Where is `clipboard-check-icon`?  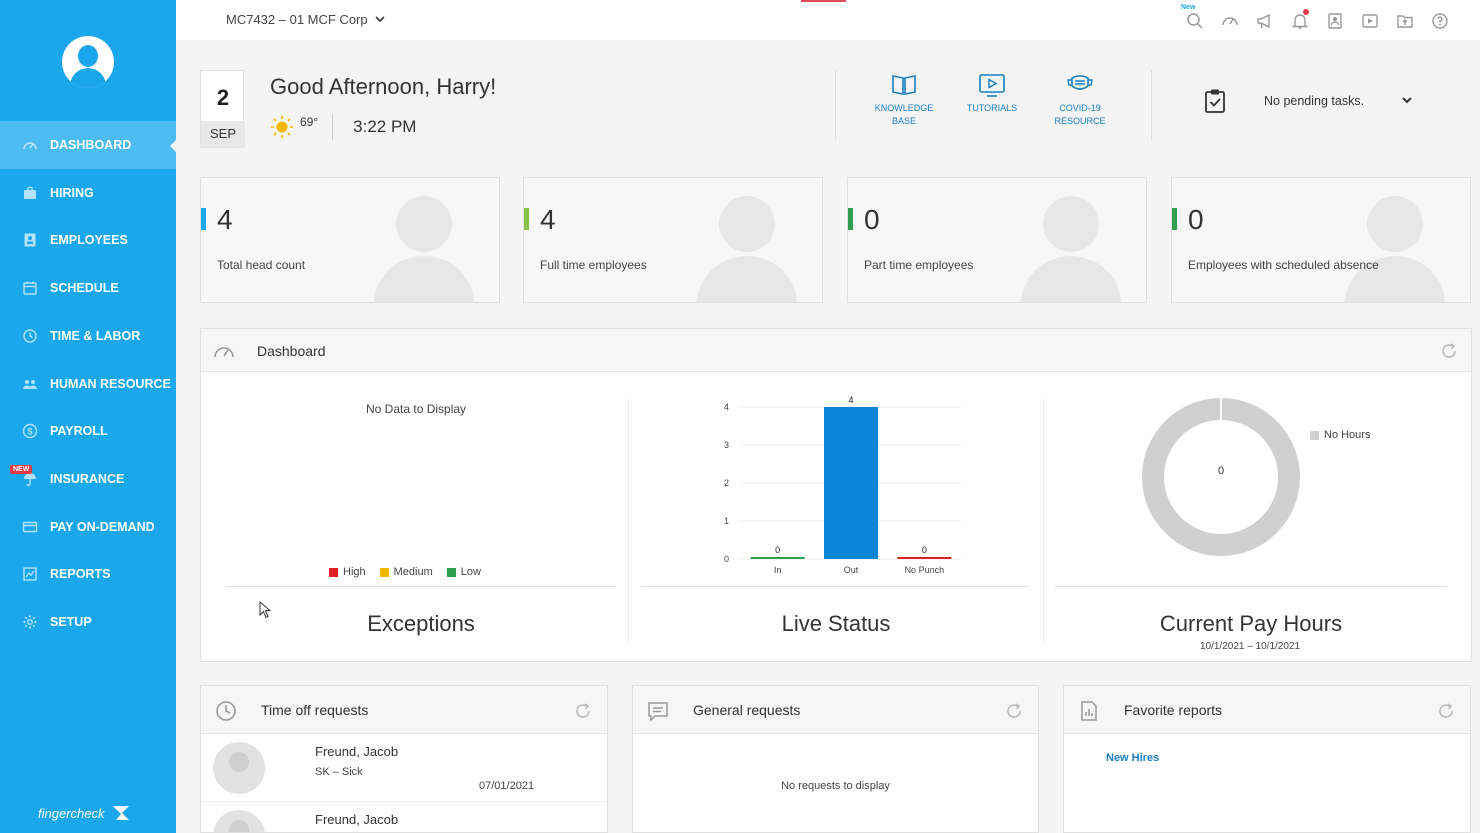
clipboard-check-icon is located at coordinates (1215, 101).